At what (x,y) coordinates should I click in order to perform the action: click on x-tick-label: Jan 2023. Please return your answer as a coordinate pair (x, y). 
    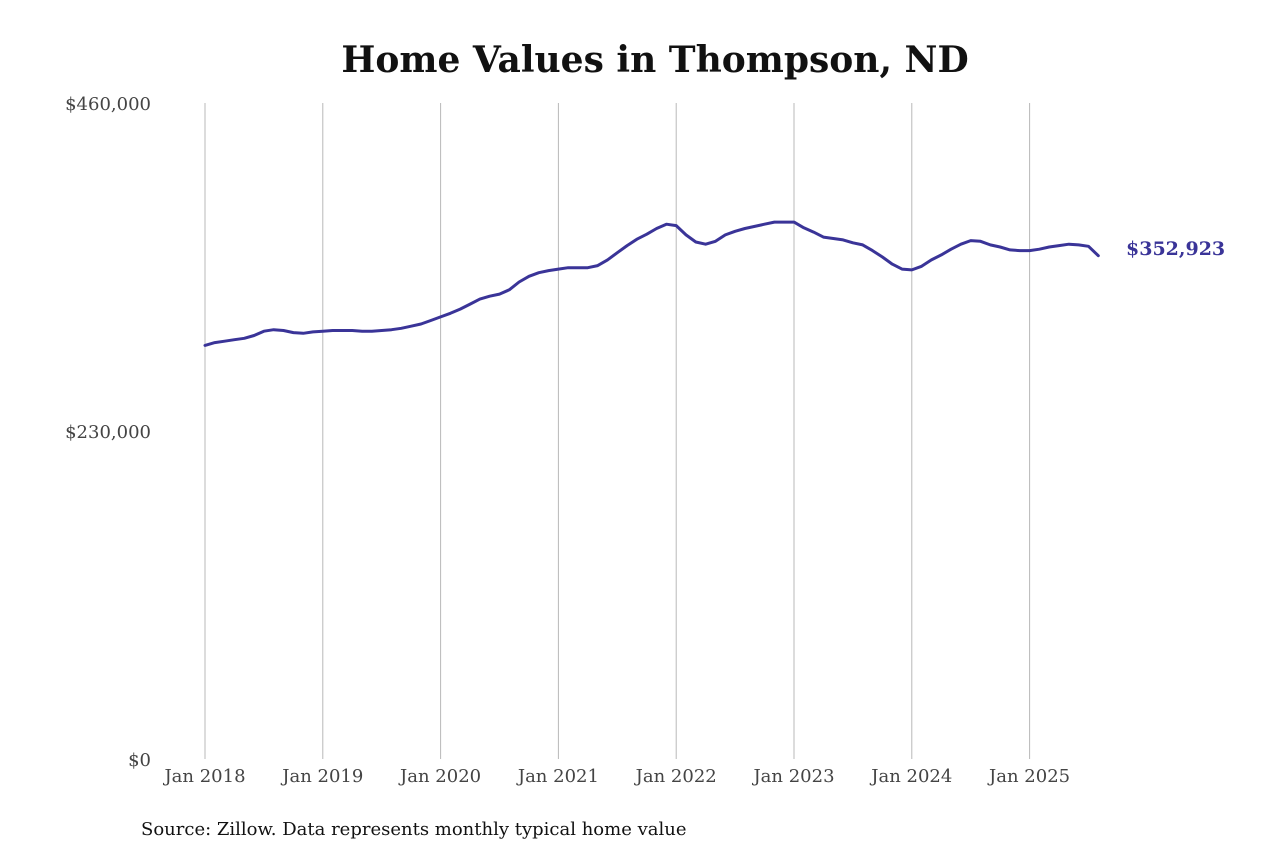
    Looking at the image, I should click on (792, 776).